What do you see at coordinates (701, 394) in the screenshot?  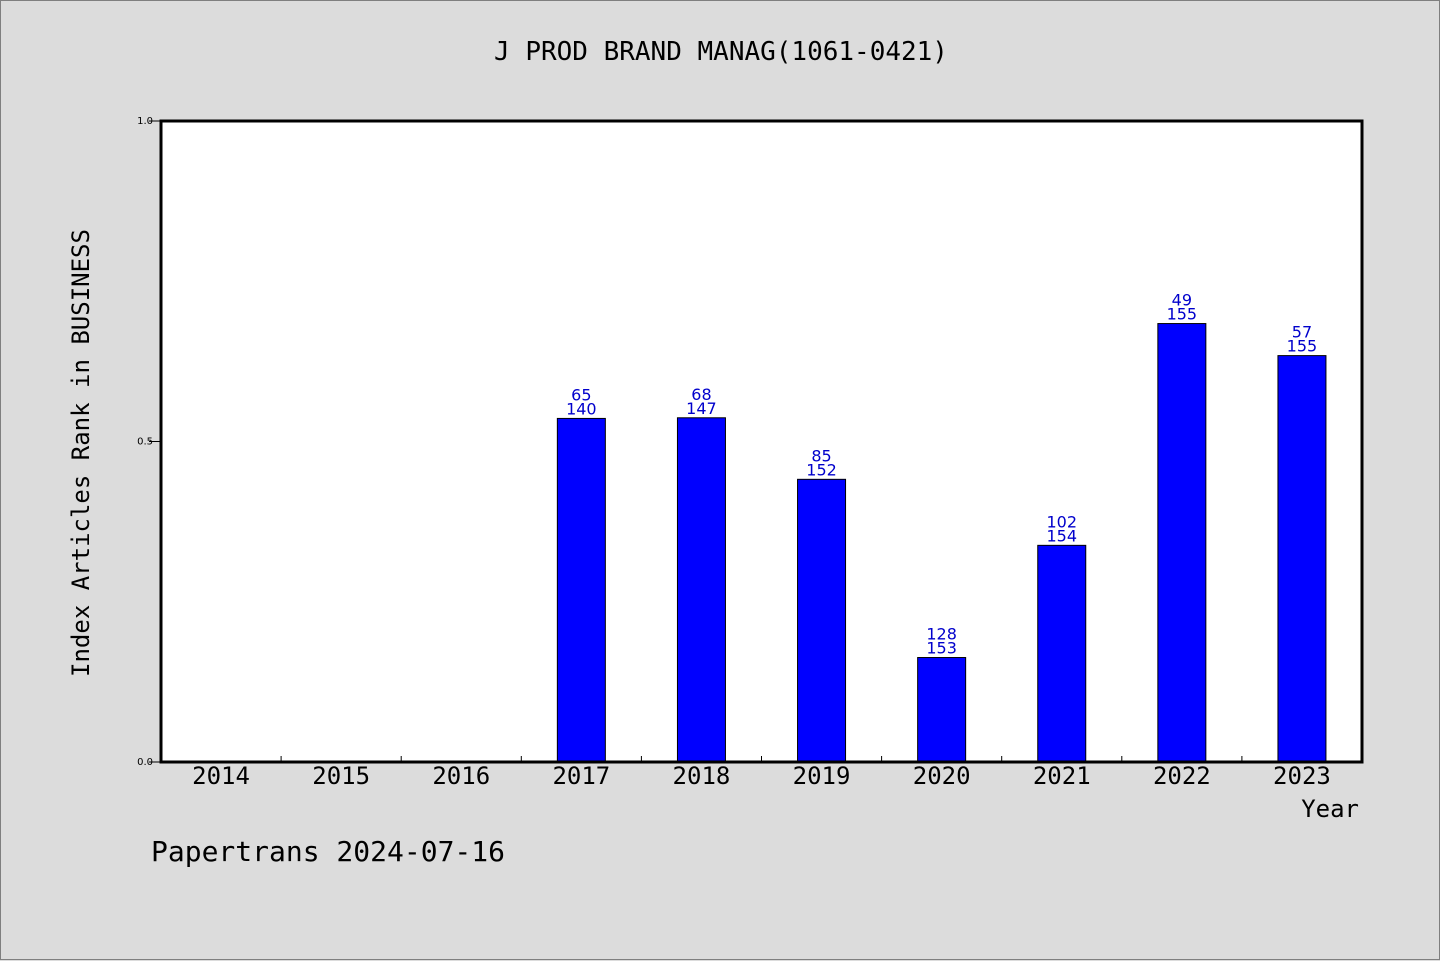 I see `bar-rank-label: 68` at bounding box center [701, 394].